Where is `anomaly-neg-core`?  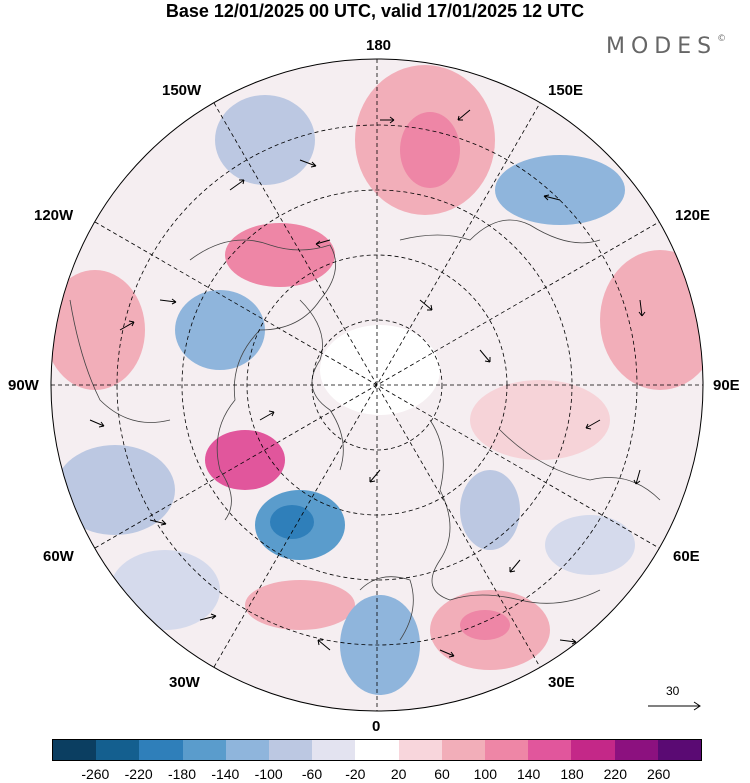 anomaly-neg-core is located at coordinates (292, 522).